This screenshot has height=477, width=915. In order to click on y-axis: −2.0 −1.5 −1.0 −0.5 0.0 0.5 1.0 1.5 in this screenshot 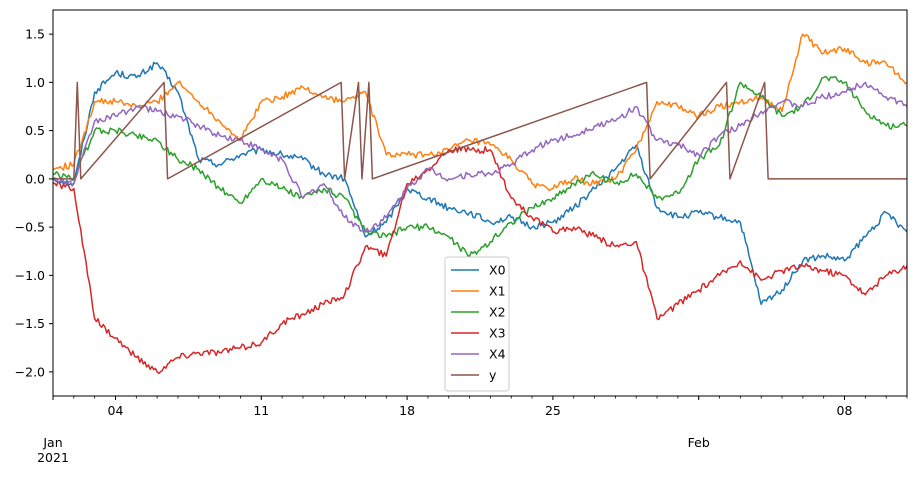, I will do `click(34, 203)`.